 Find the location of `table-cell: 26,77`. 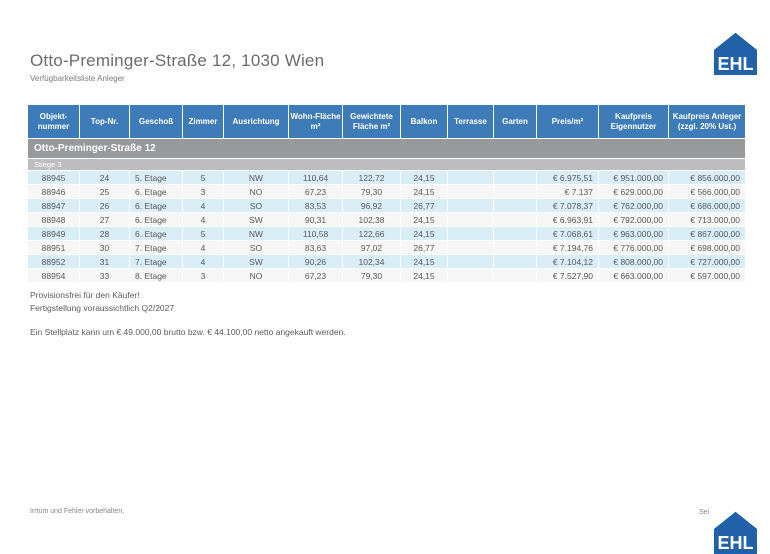

table-cell: 26,77 is located at coordinates (424, 205).